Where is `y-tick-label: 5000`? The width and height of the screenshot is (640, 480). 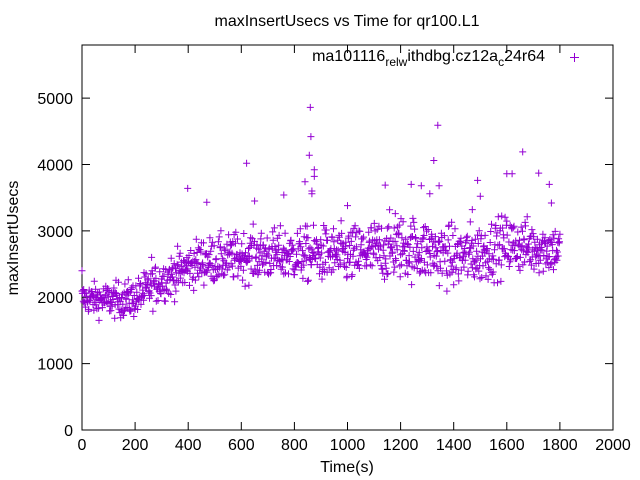 y-tick-label: 5000 is located at coordinates (55, 99).